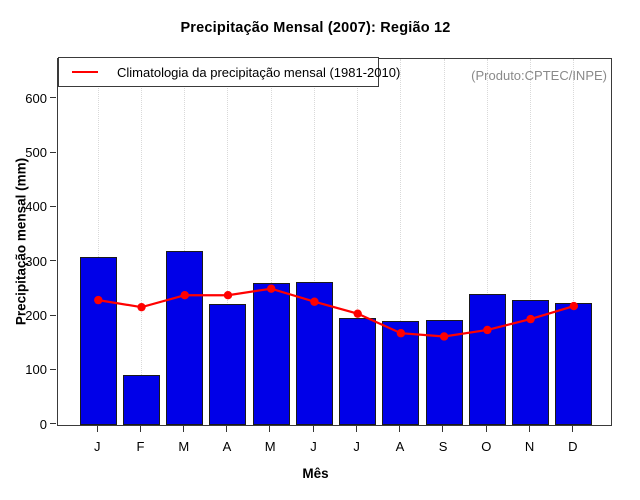 The width and height of the screenshot is (640, 500). I want to click on x-axis-tick-label: S, so click(443, 446).